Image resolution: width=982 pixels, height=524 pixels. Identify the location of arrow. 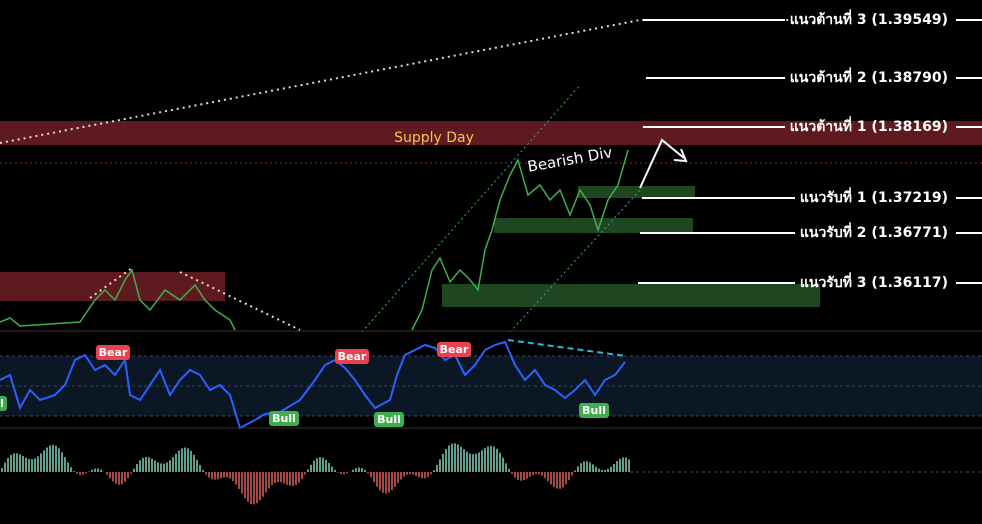
(662, 163).